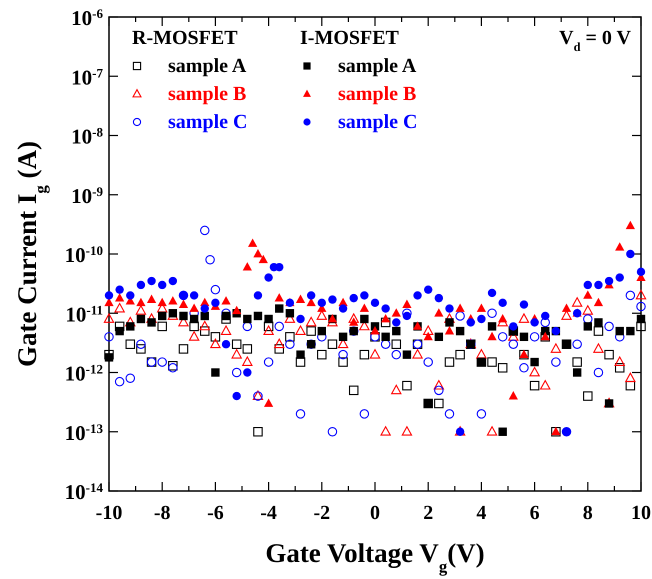 The height and width of the screenshot is (579, 652). Describe the element at coordinates (595, 40) in the screenshot. I see `annotation: V$_{d}$ = 0 V` at that location.